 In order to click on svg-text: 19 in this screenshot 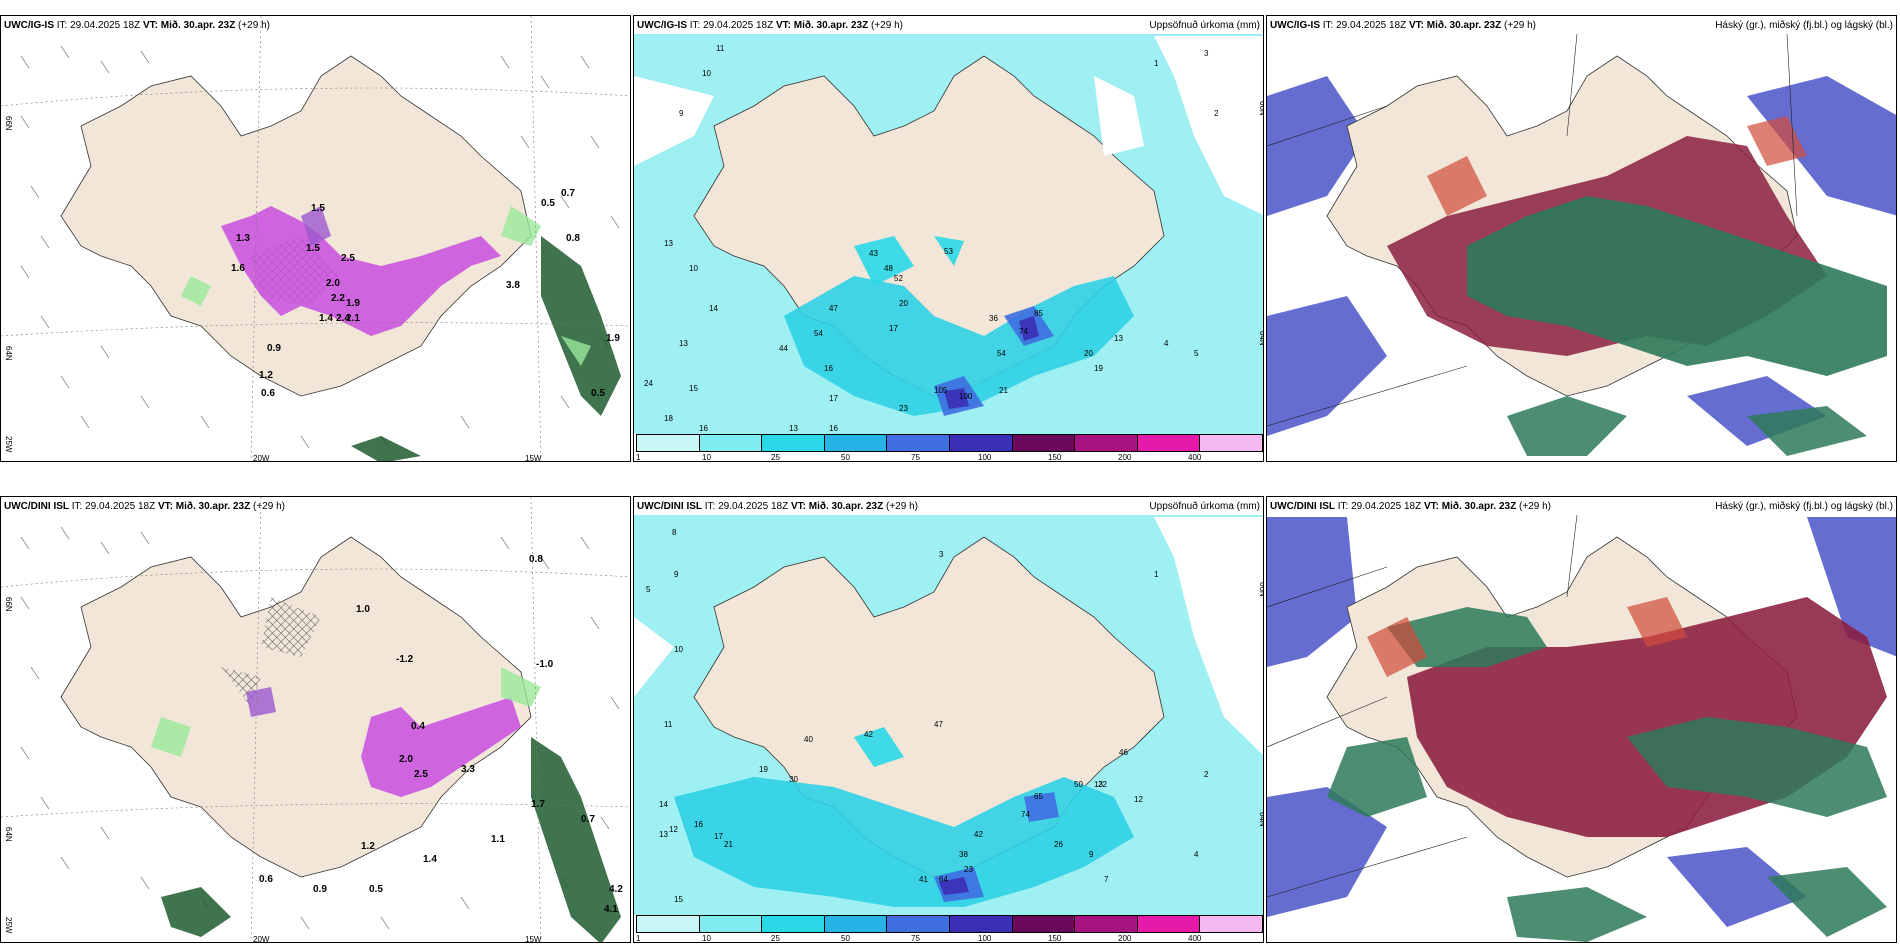, I will do `click(1098, 368)`.